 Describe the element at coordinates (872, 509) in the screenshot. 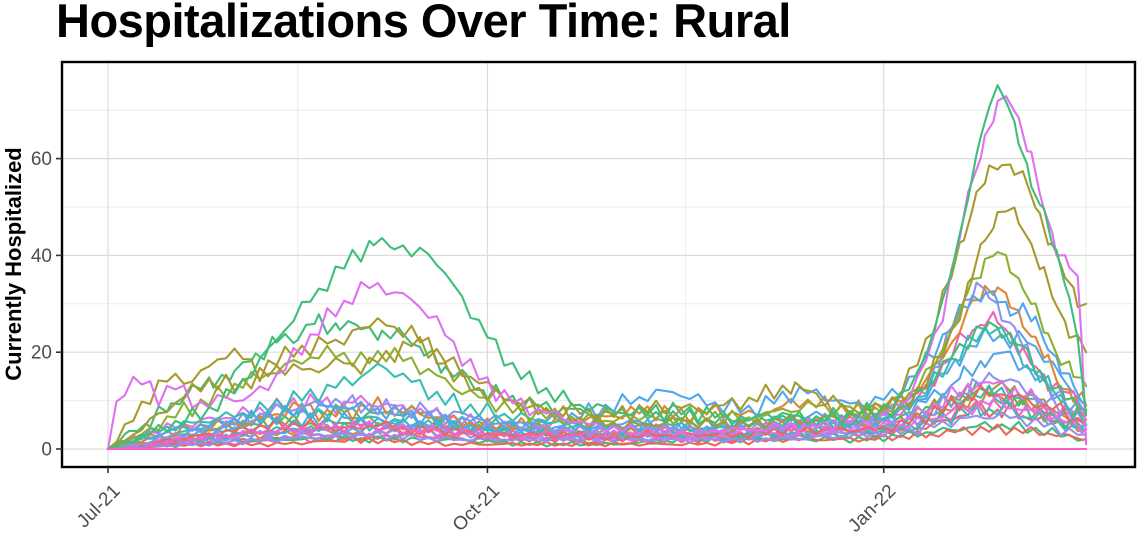

I see `x-tick-label: Jan-22` at that location.